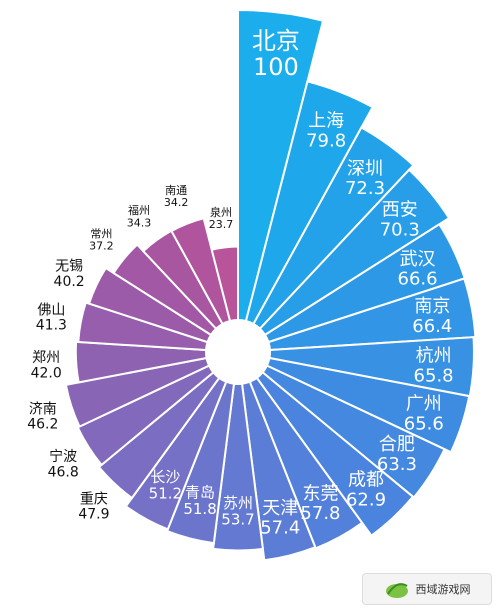  I want to click on category-label-18: 济南, so click(43, 409).